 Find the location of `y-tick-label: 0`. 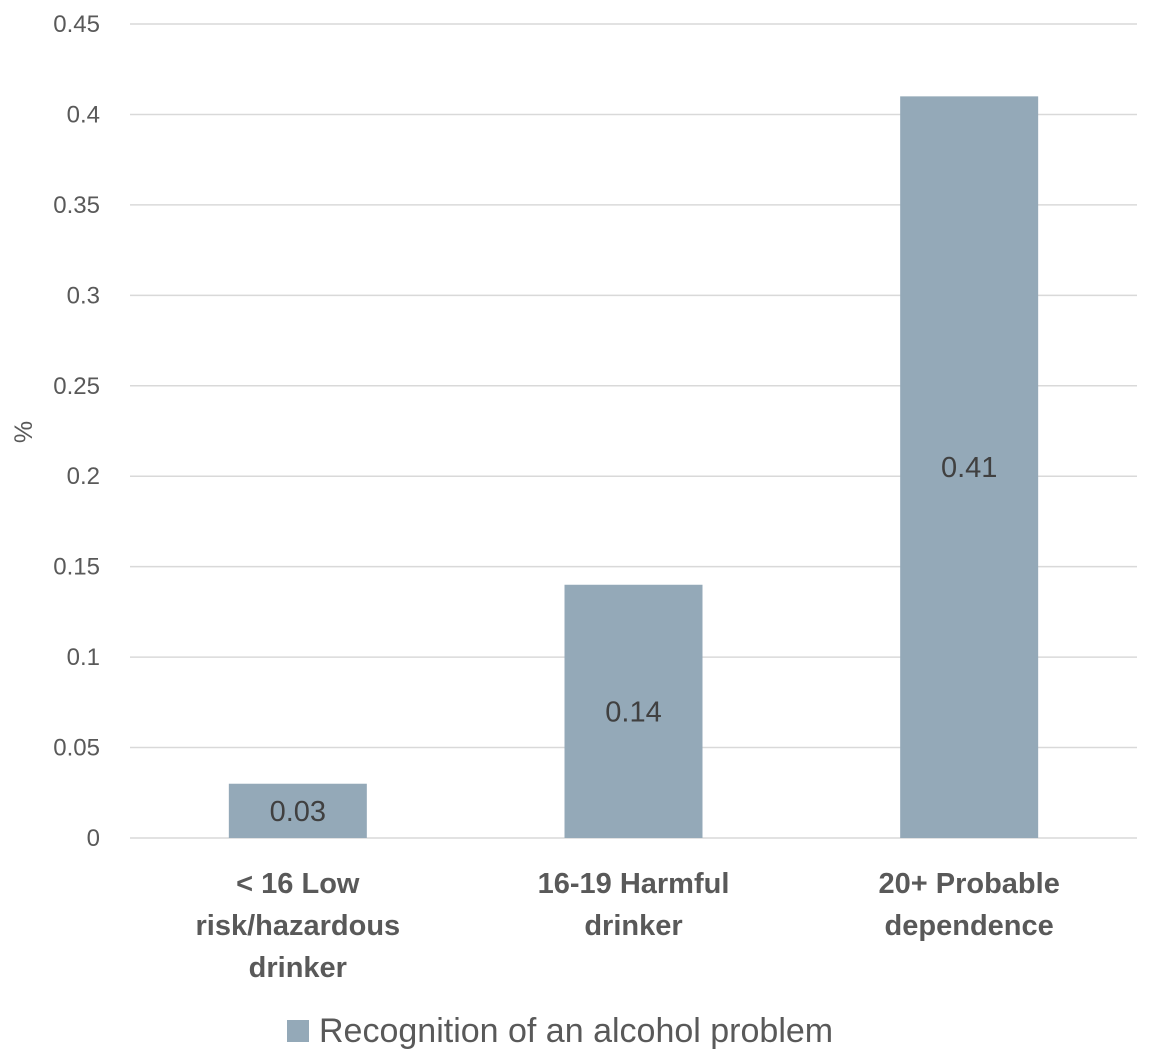

y-tick-label: 0 is located at coordinates (93, 838).